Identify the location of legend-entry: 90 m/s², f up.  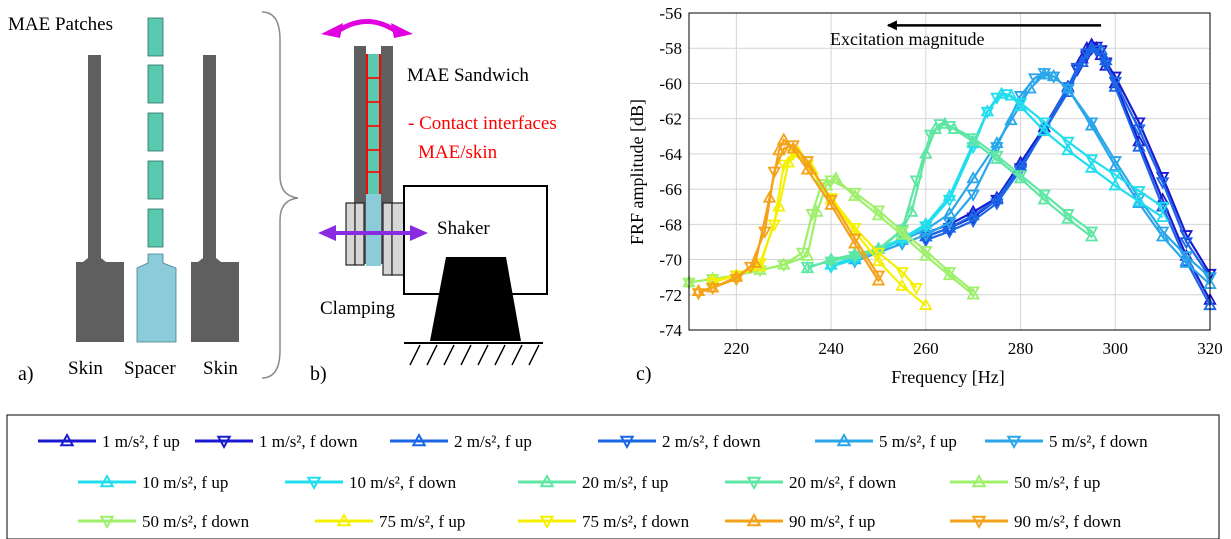
(800, 521).